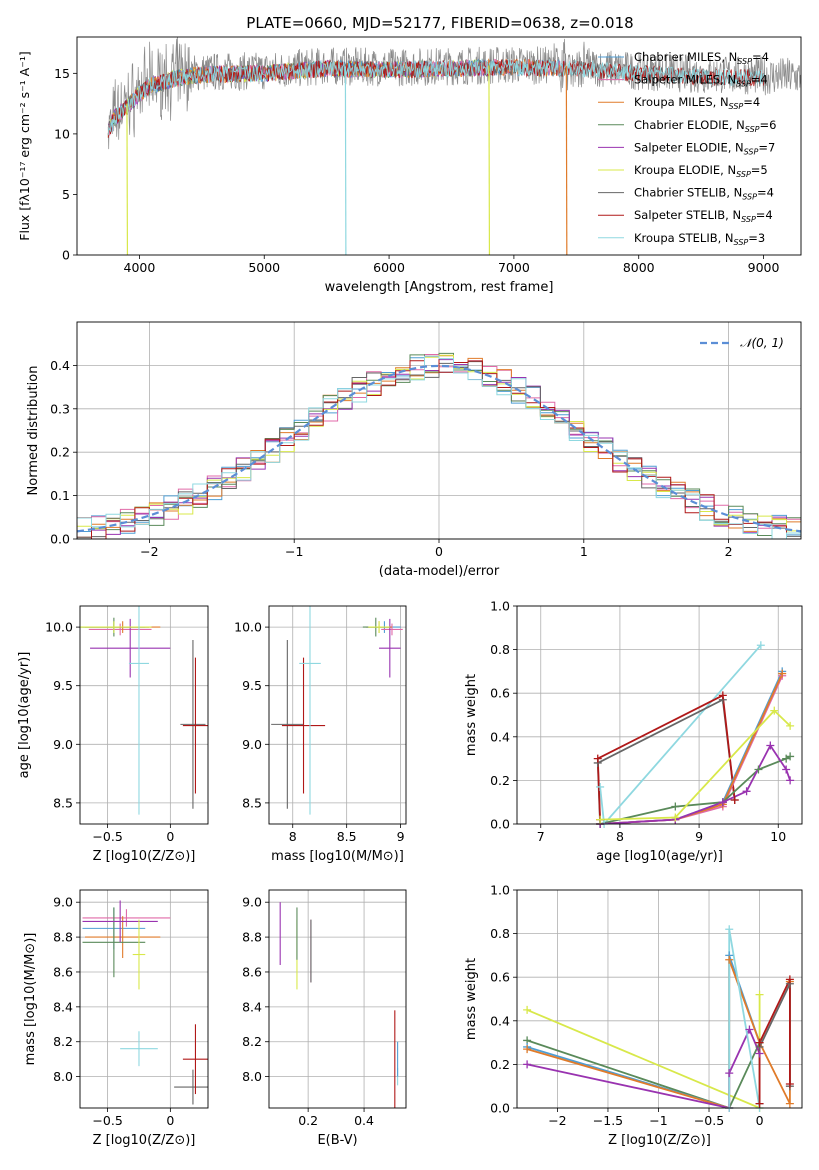  What do you see at coordinates (24, 145) in the screenshot?
I see `y-axis-label: Flux [fλ10⁻¹⁷ erg cm⁻² s⁻¹ A⁻¹]` at bounding box center [24, 145].